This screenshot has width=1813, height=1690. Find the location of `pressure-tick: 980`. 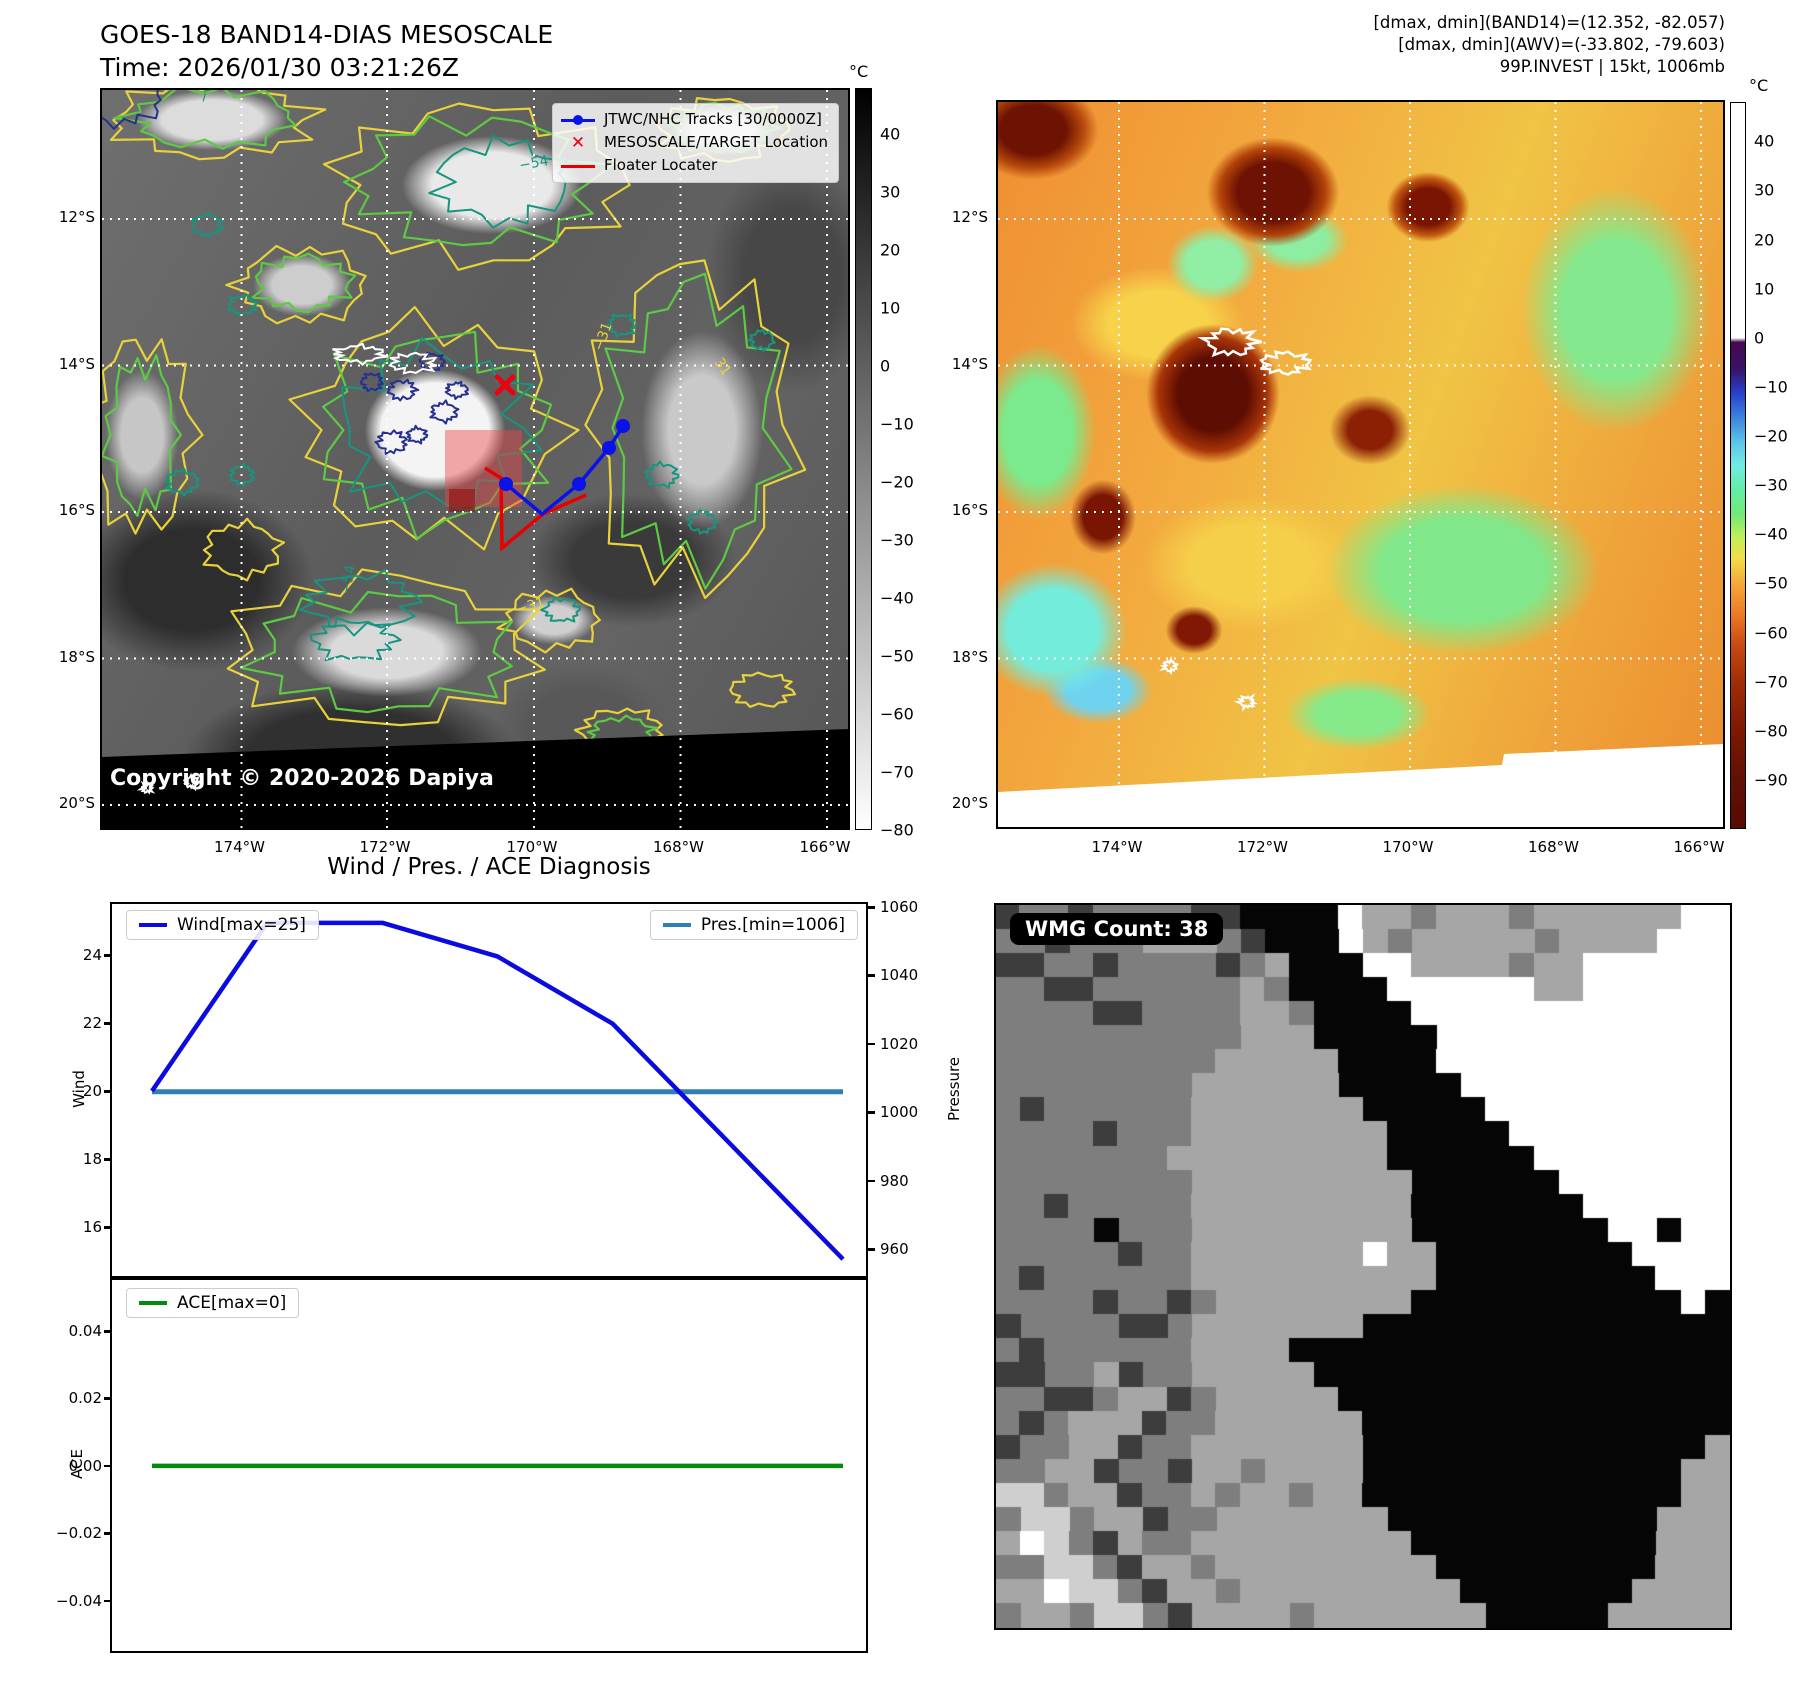

pressure-tick: 980 is located at coordinates (894, 1180).